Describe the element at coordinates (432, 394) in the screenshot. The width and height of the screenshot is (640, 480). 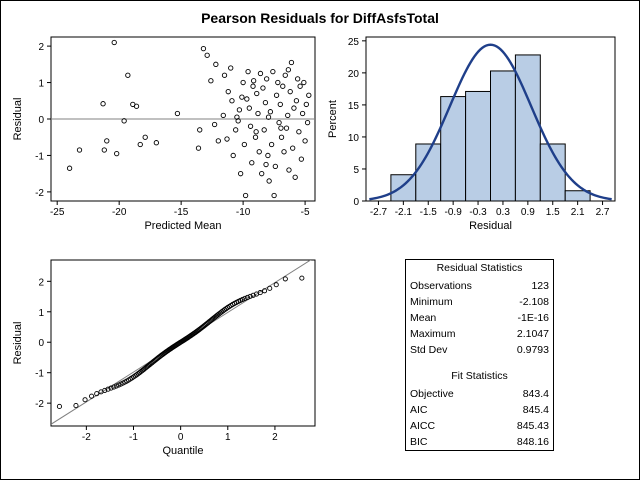
I see `fit-stat-label: Objective` at that location.